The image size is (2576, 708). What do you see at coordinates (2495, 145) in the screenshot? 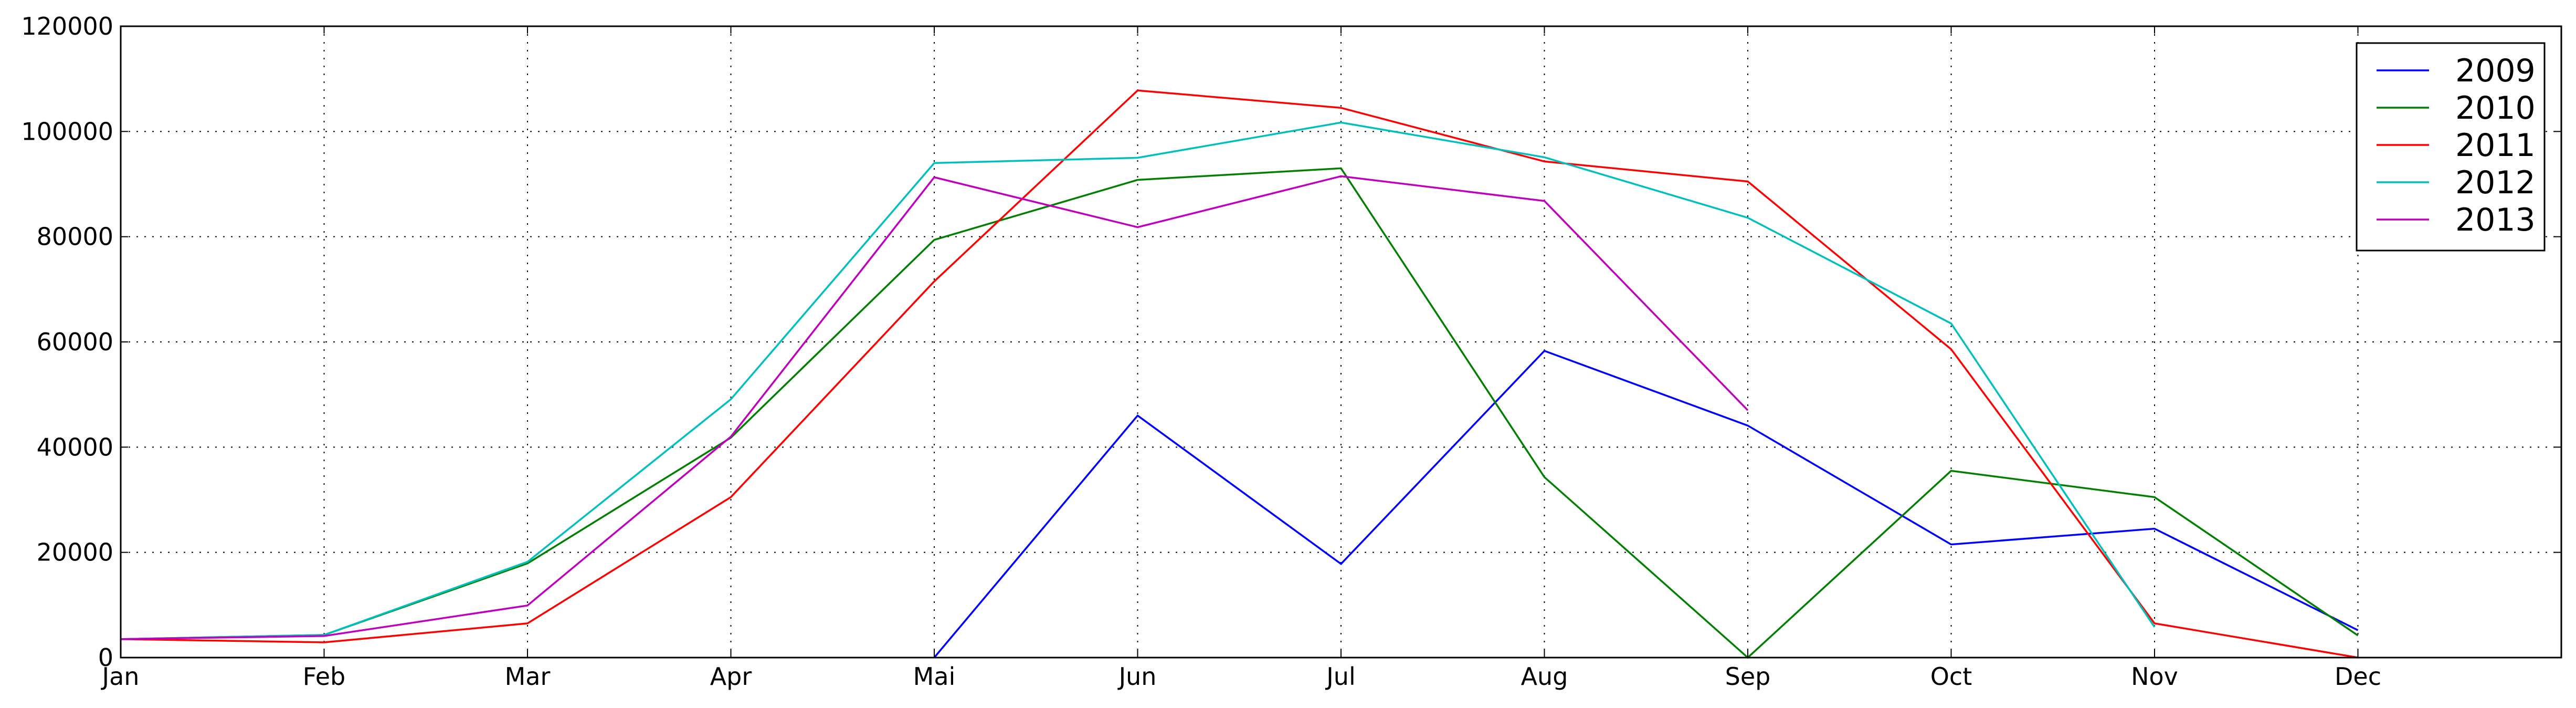
I see `legend-label-2011: 2011` at bounding box center [2495, 145].